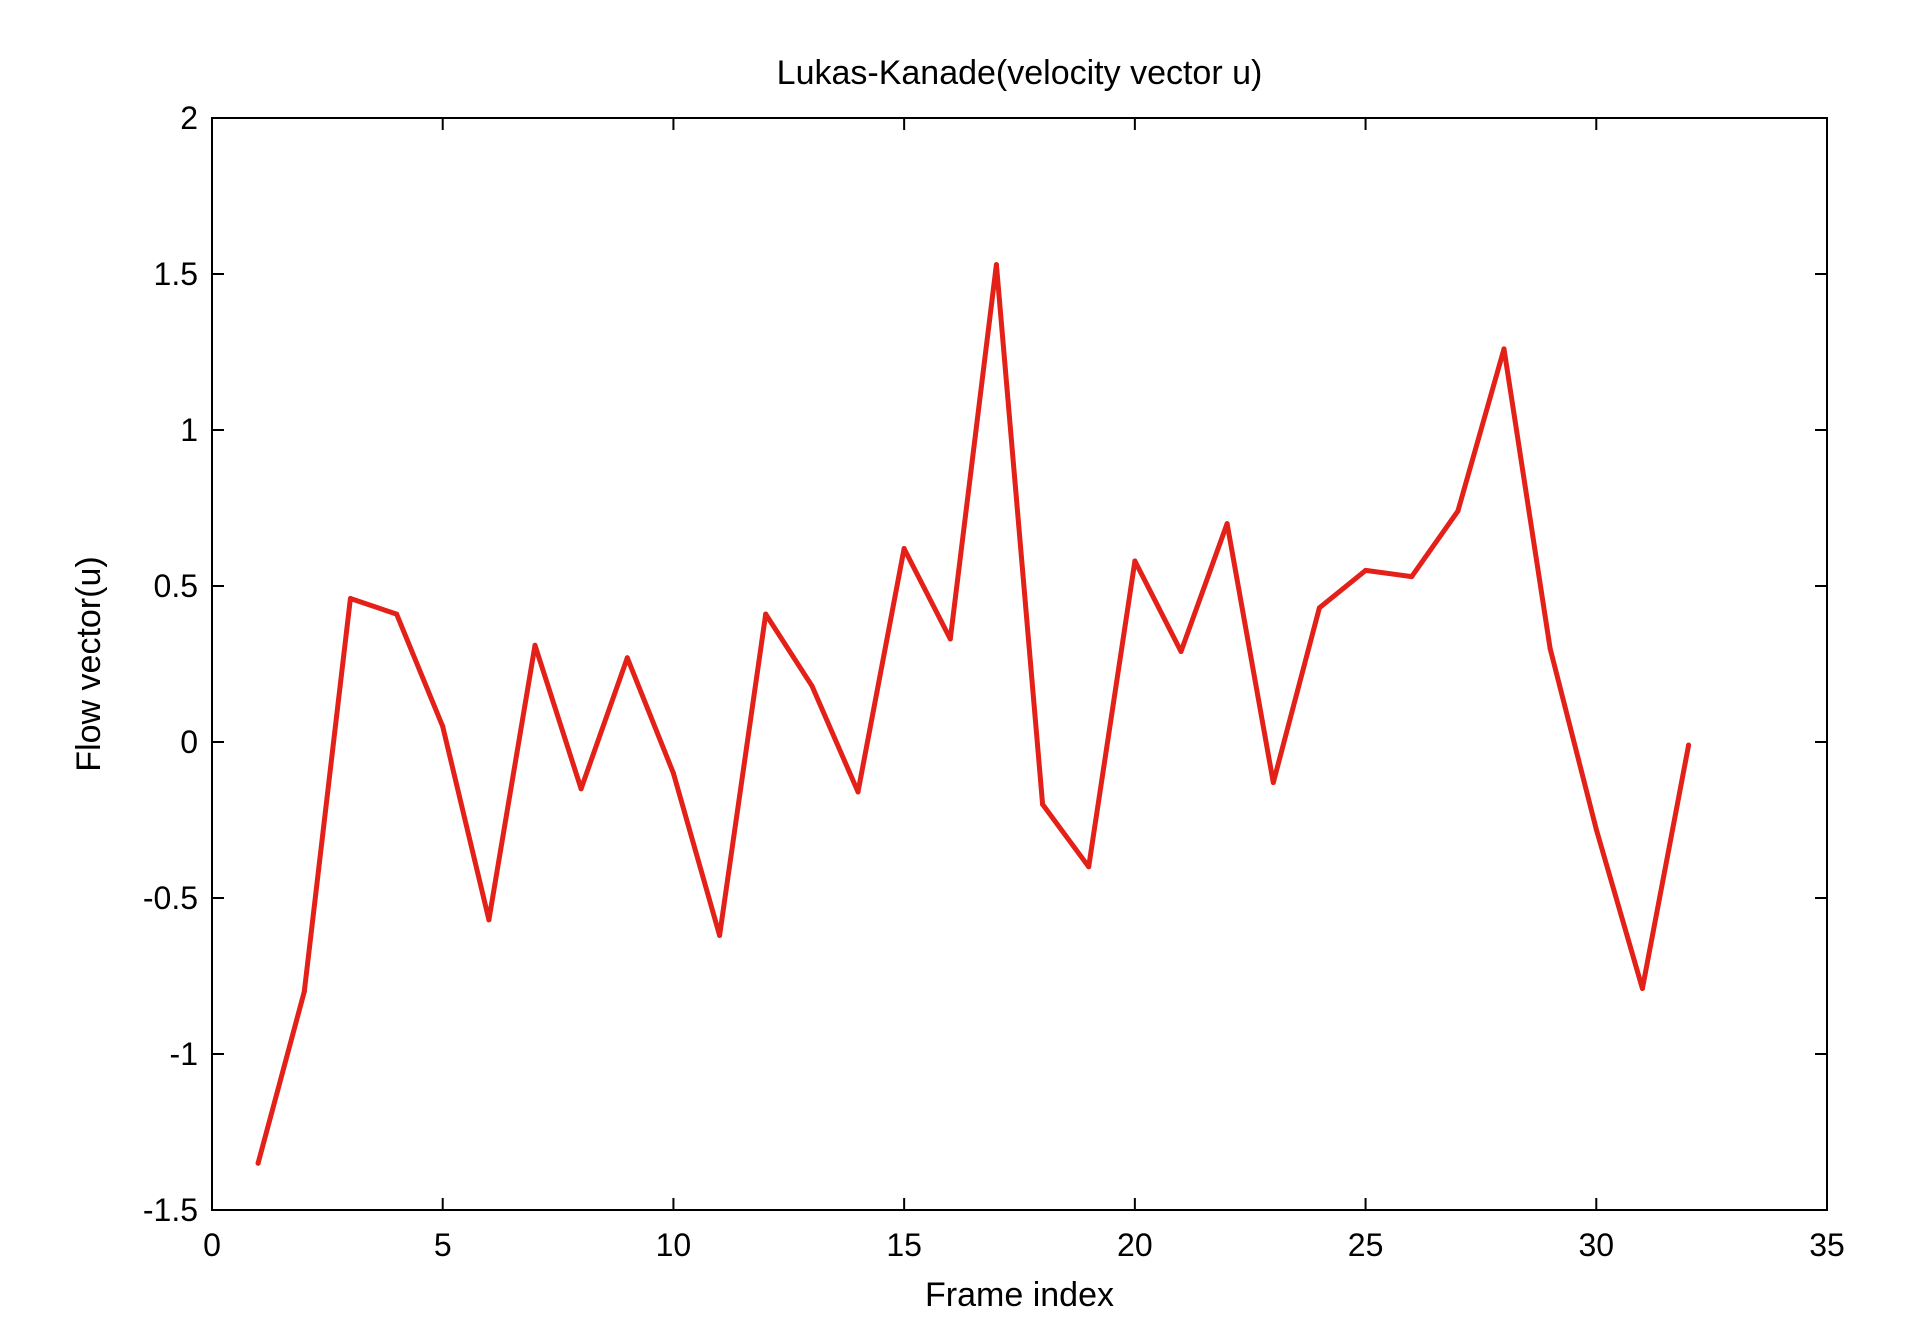 This screenshot has width=1916, height=1327. I want to click on y-tick-label: 0.5, so click(176, 586).